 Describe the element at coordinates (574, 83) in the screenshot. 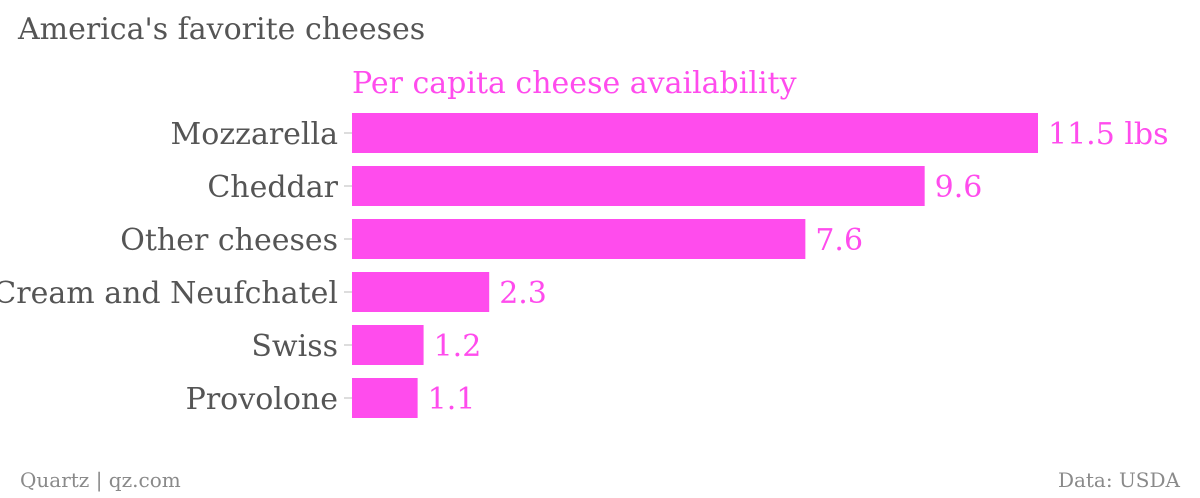

I see `series-label: Per capita cheese availability` at that location.